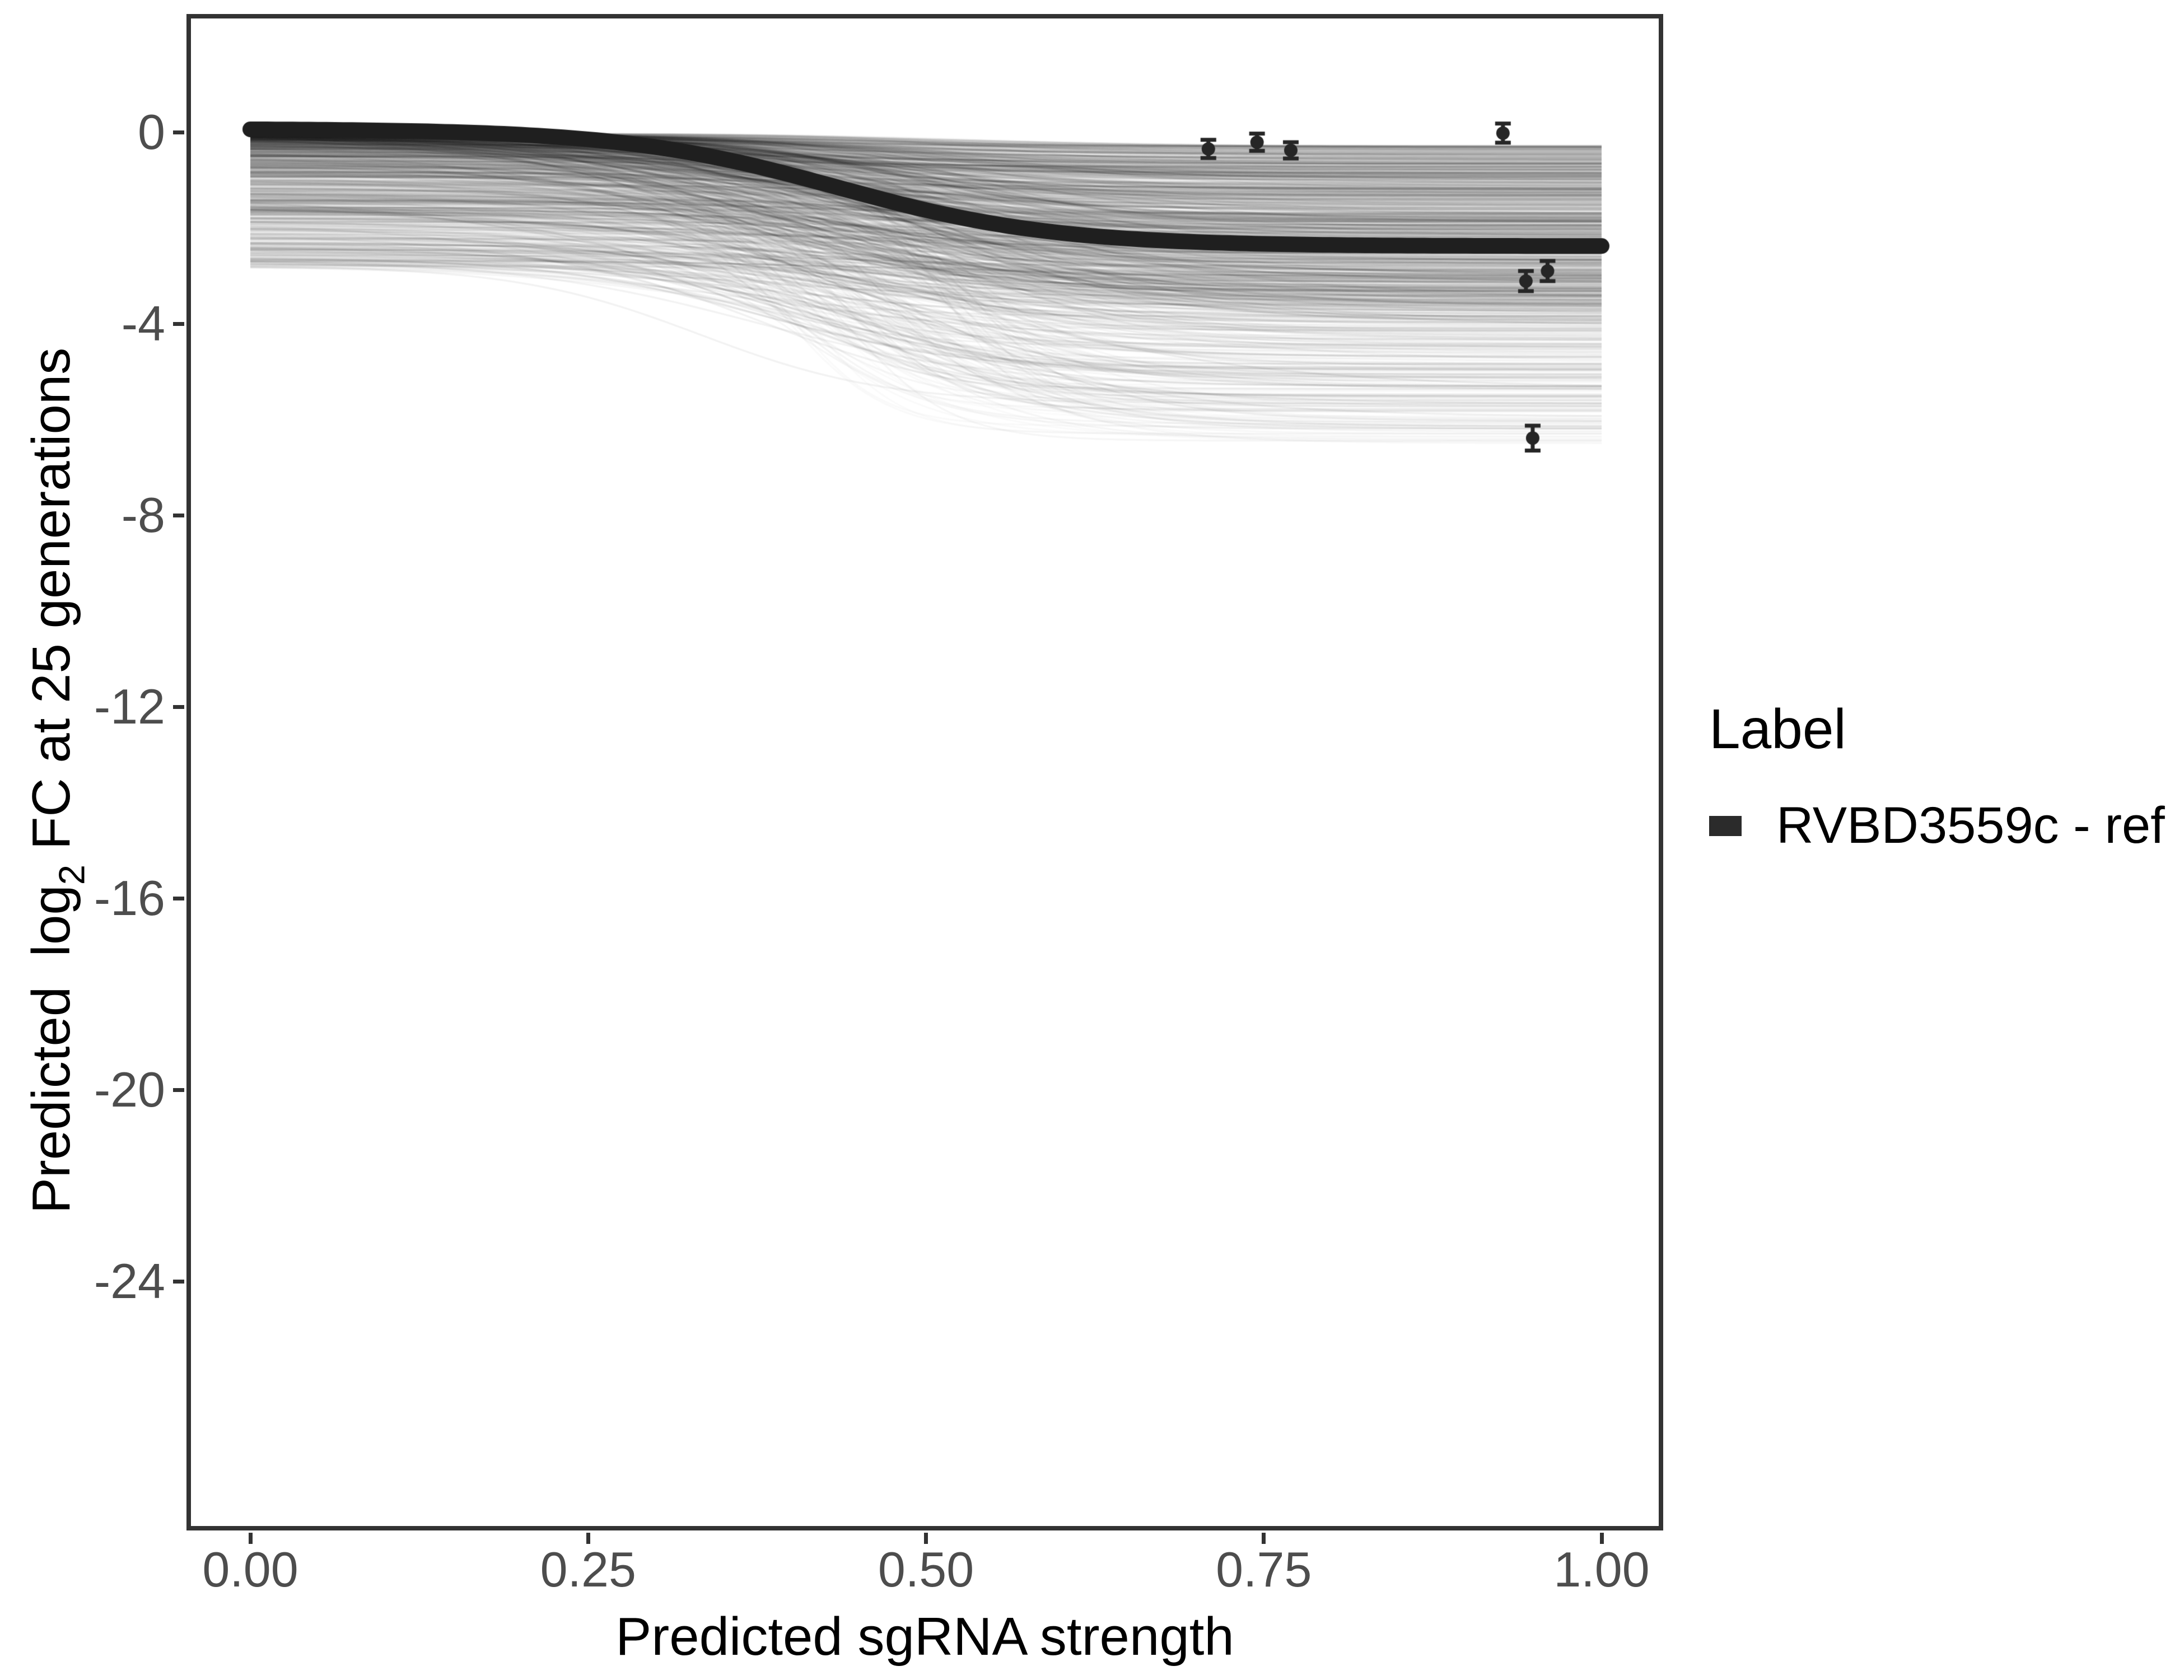  Describe the element at coordinates (129, 1090) in the screenshot. I see `y-tick-label: -20` at that location.